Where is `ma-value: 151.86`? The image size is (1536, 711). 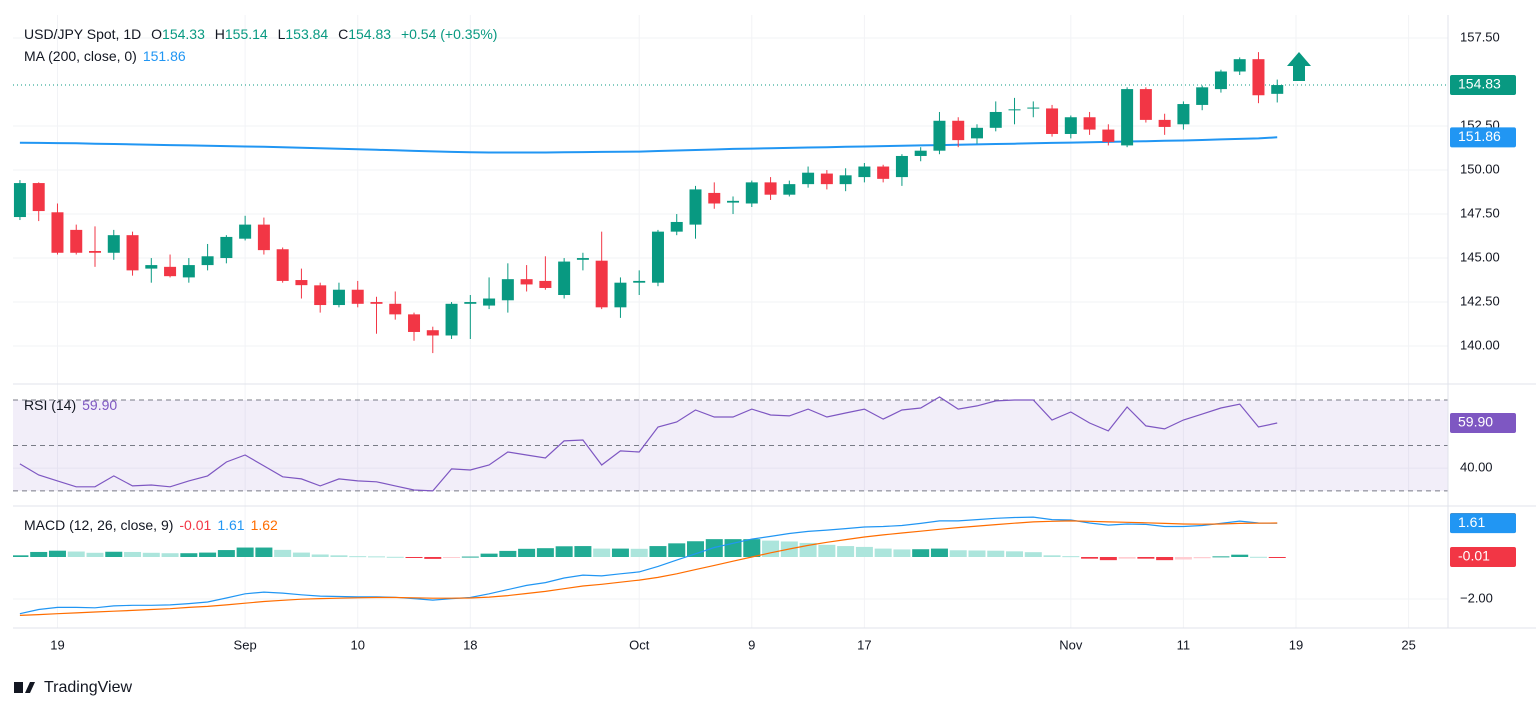
ma-value: 151.86 is located at coordinates (164, 56).